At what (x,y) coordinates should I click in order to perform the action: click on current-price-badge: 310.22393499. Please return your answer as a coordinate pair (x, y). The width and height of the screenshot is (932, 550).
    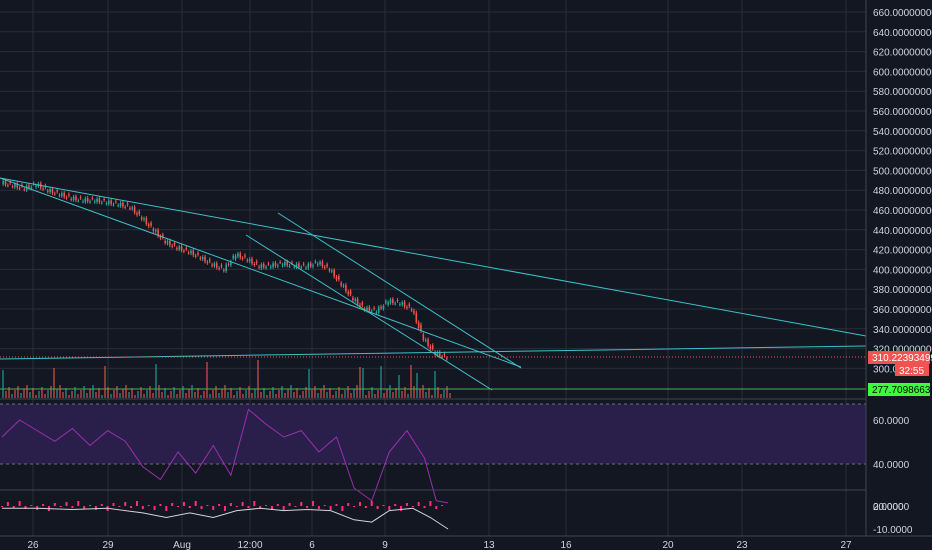
    Looking at the image, I should click on (900, 357).